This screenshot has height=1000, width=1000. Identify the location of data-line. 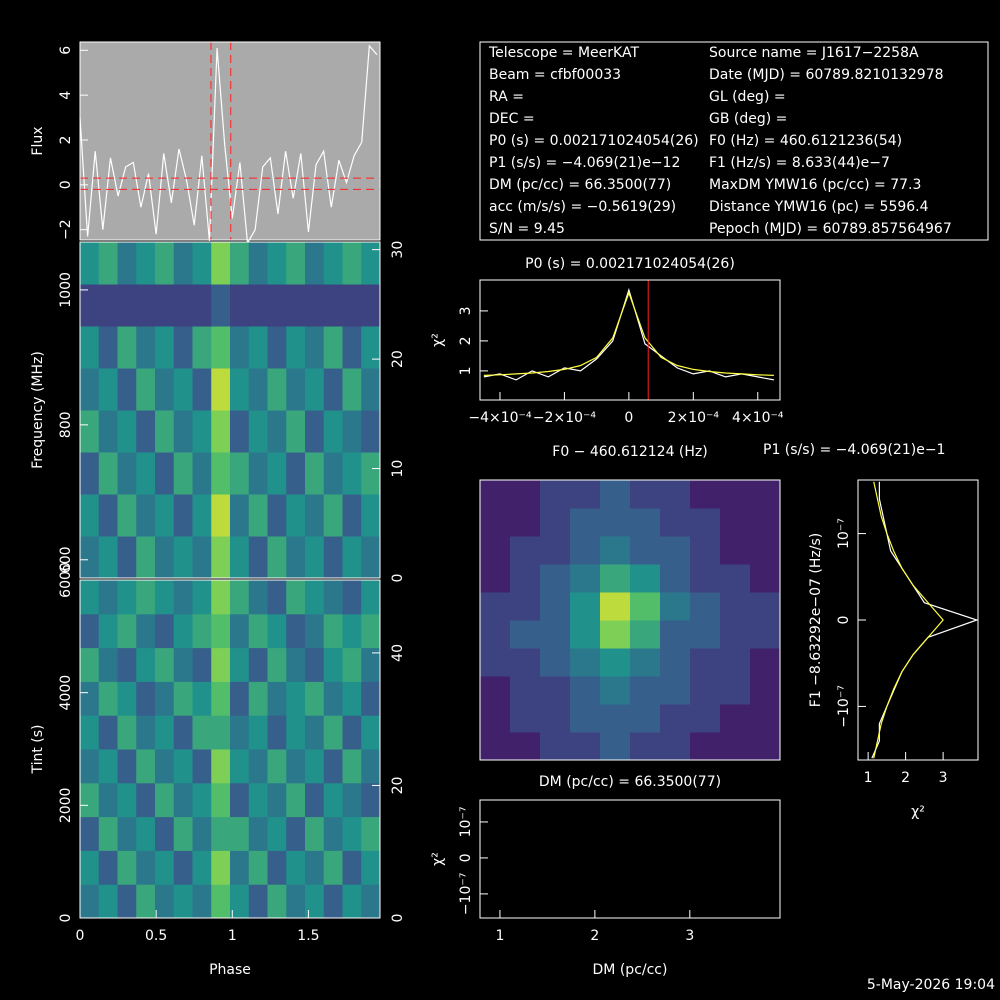
(628, 333).